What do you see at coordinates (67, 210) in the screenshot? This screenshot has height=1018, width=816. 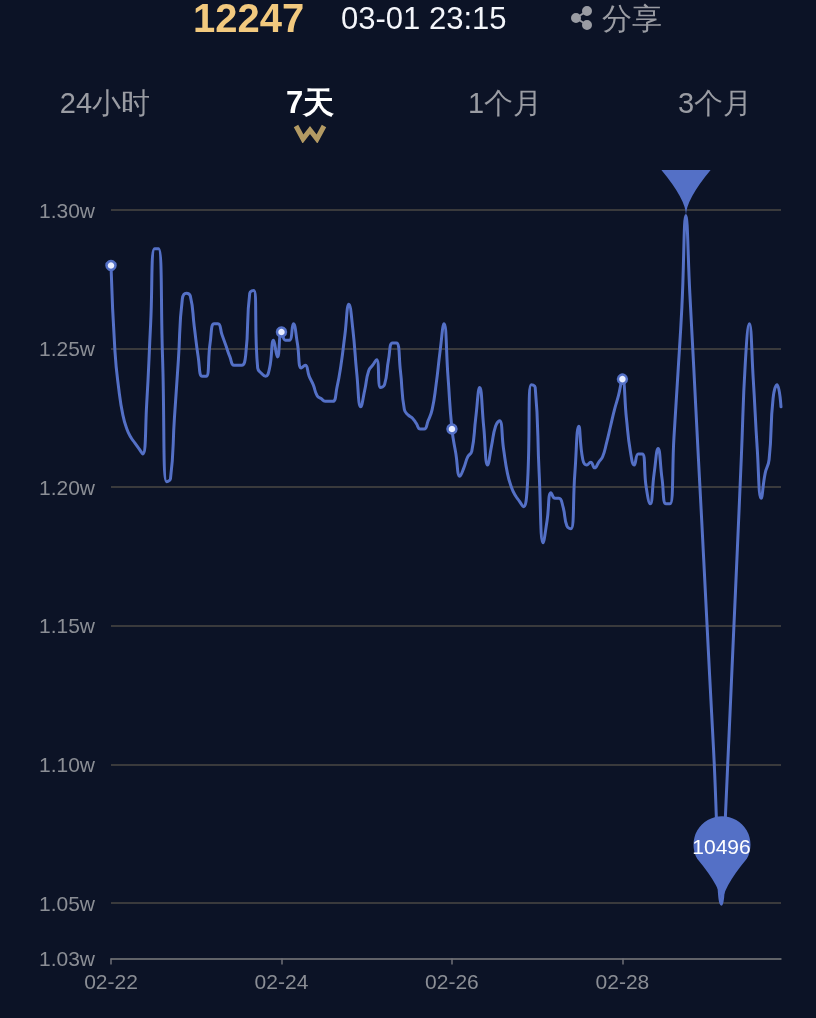 I see `y-tick-label: 1.30w` at bounding box center [67, 210].